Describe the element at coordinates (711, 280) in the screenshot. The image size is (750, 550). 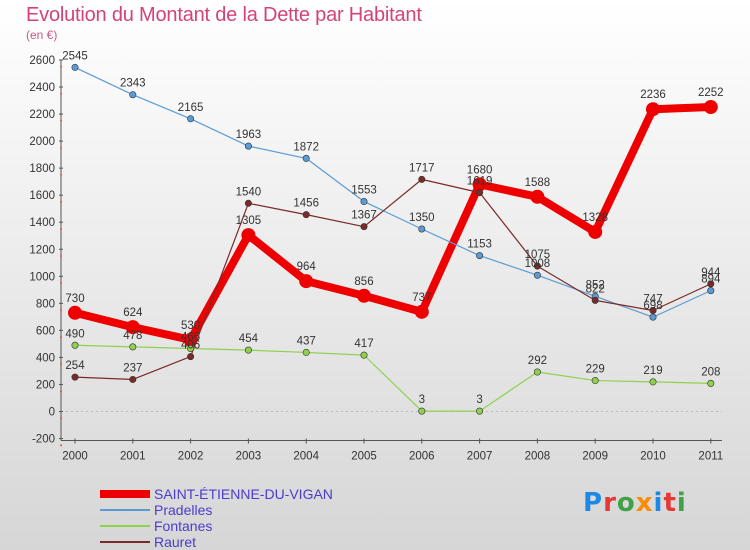
I see `data-label: 894` at that location.